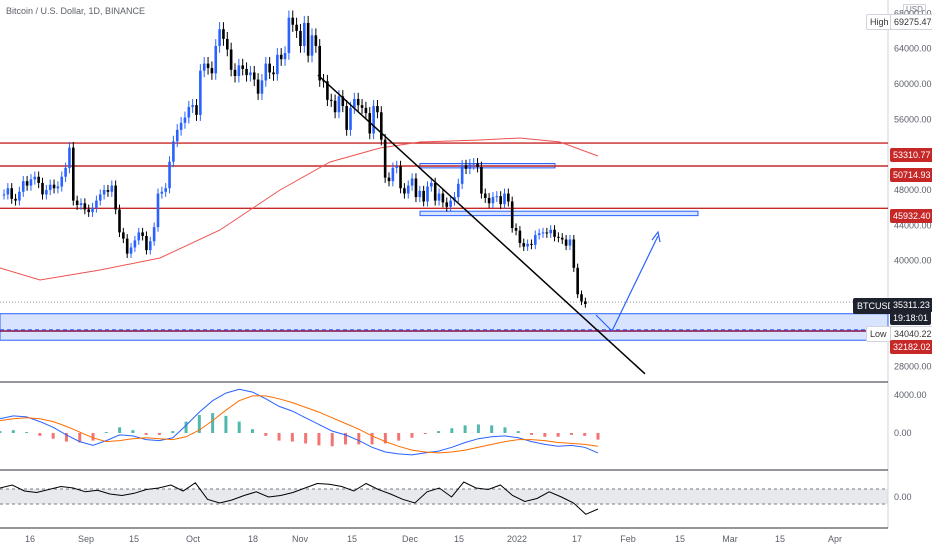  I want to click on macd-tick-0: 4000.00, so click(910, 395).